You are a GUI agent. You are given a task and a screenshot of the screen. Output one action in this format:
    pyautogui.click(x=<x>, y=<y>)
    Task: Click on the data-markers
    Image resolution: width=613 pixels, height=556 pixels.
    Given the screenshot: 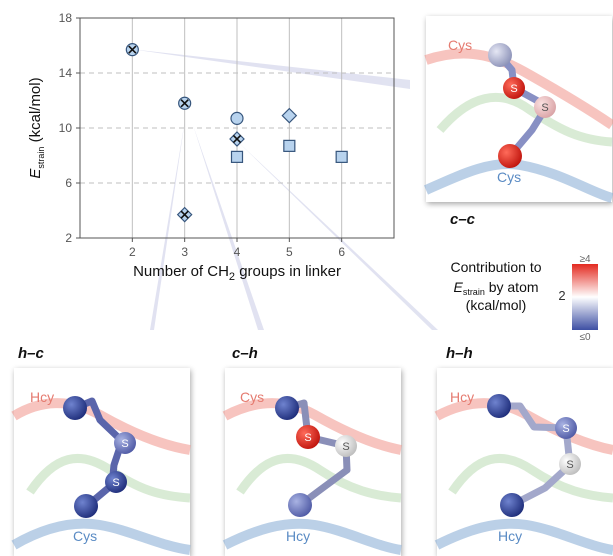 What is the action you would take?
    pyautogui.click(x=236, y=133)
    